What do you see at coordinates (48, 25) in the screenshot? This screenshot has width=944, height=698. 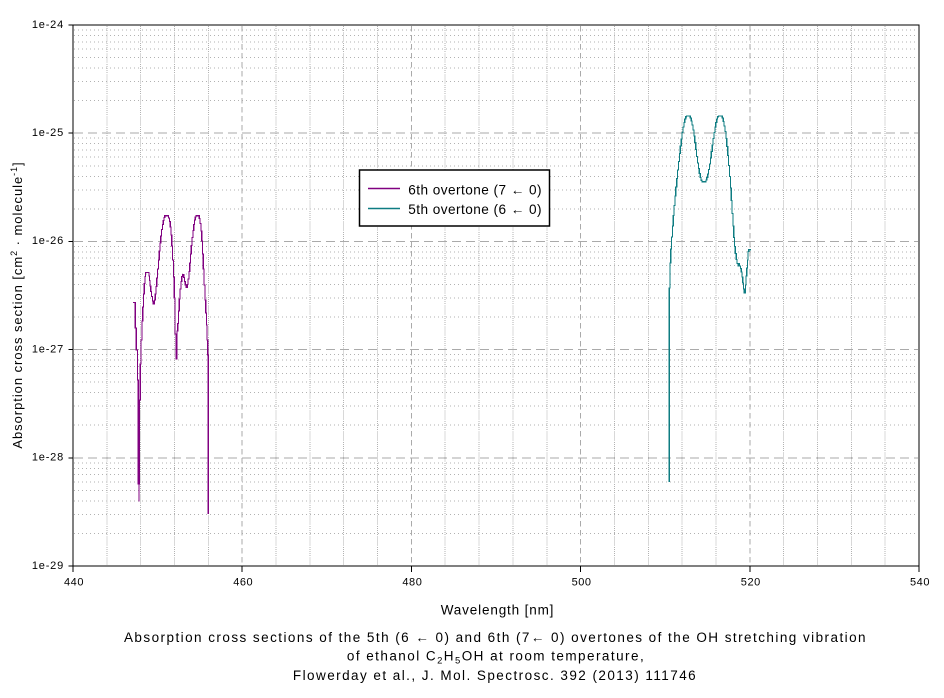 I see `svg-text: 1e-24` at bounding box center [48, 25].